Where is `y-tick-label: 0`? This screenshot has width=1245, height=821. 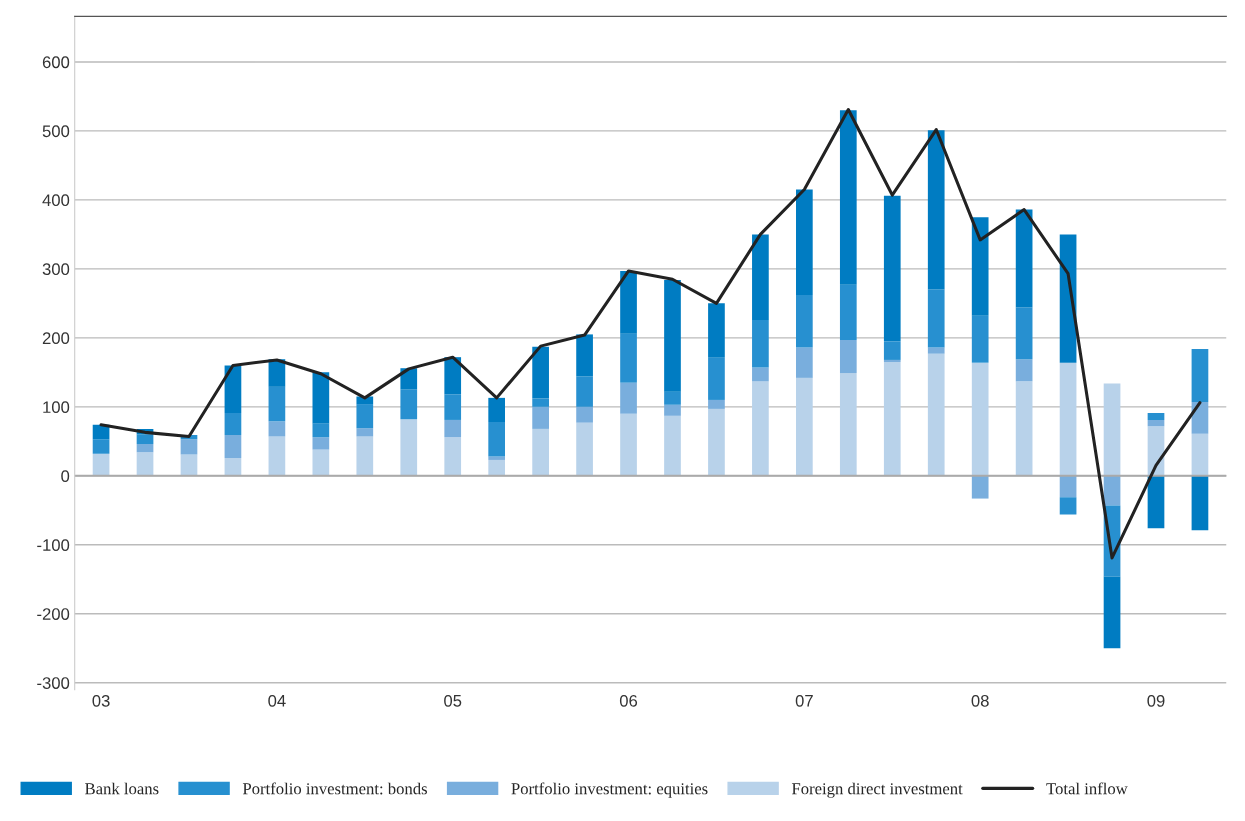 y-tick-label: 0 is located at coordinates (65, 476).